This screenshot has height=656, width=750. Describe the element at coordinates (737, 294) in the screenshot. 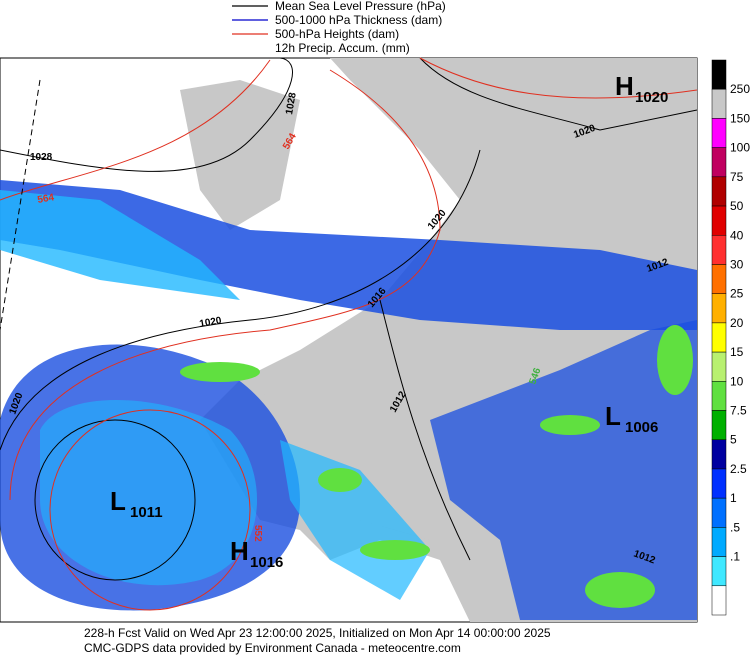

I see `colorbar-label: 25` at that location.